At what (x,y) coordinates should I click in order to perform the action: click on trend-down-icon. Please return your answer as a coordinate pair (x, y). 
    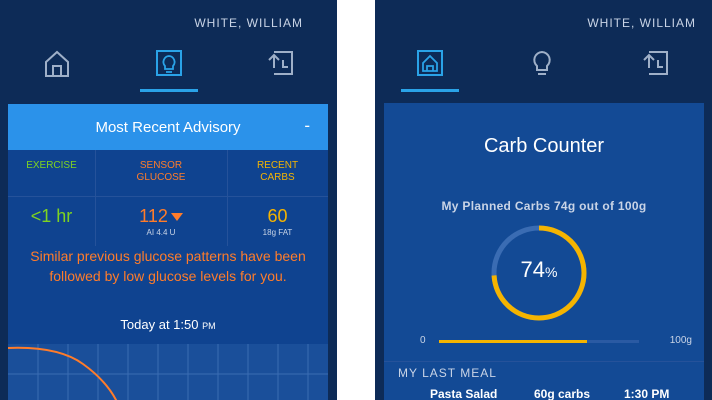
    Looking at the image, I should click on (176, 217).